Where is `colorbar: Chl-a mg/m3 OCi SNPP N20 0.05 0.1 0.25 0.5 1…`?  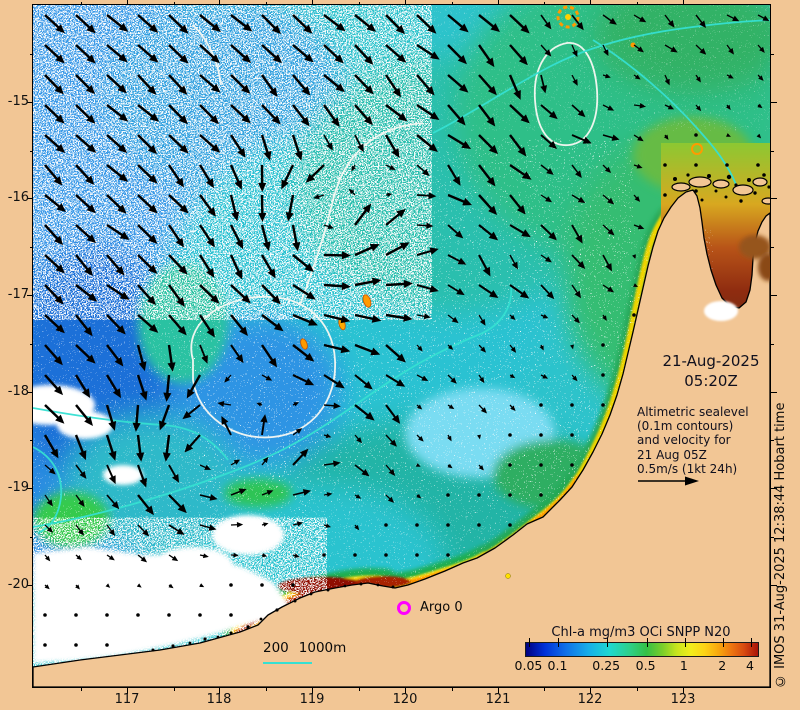
colorbar: Chl-a mg/m3 OCi SNPP N20 0.05 0.1 0.25 0.5 1… is located at coordinates (637, 649).